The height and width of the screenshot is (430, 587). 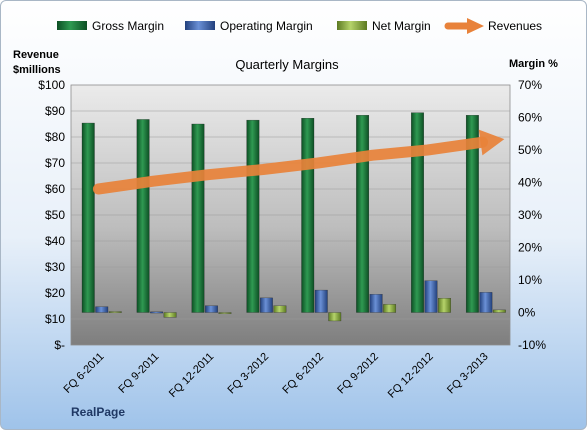 What do you see at coordinates (55, 137) in the screenshot?
I see `left-tick-label: $80` at bounding box center [55, 137].